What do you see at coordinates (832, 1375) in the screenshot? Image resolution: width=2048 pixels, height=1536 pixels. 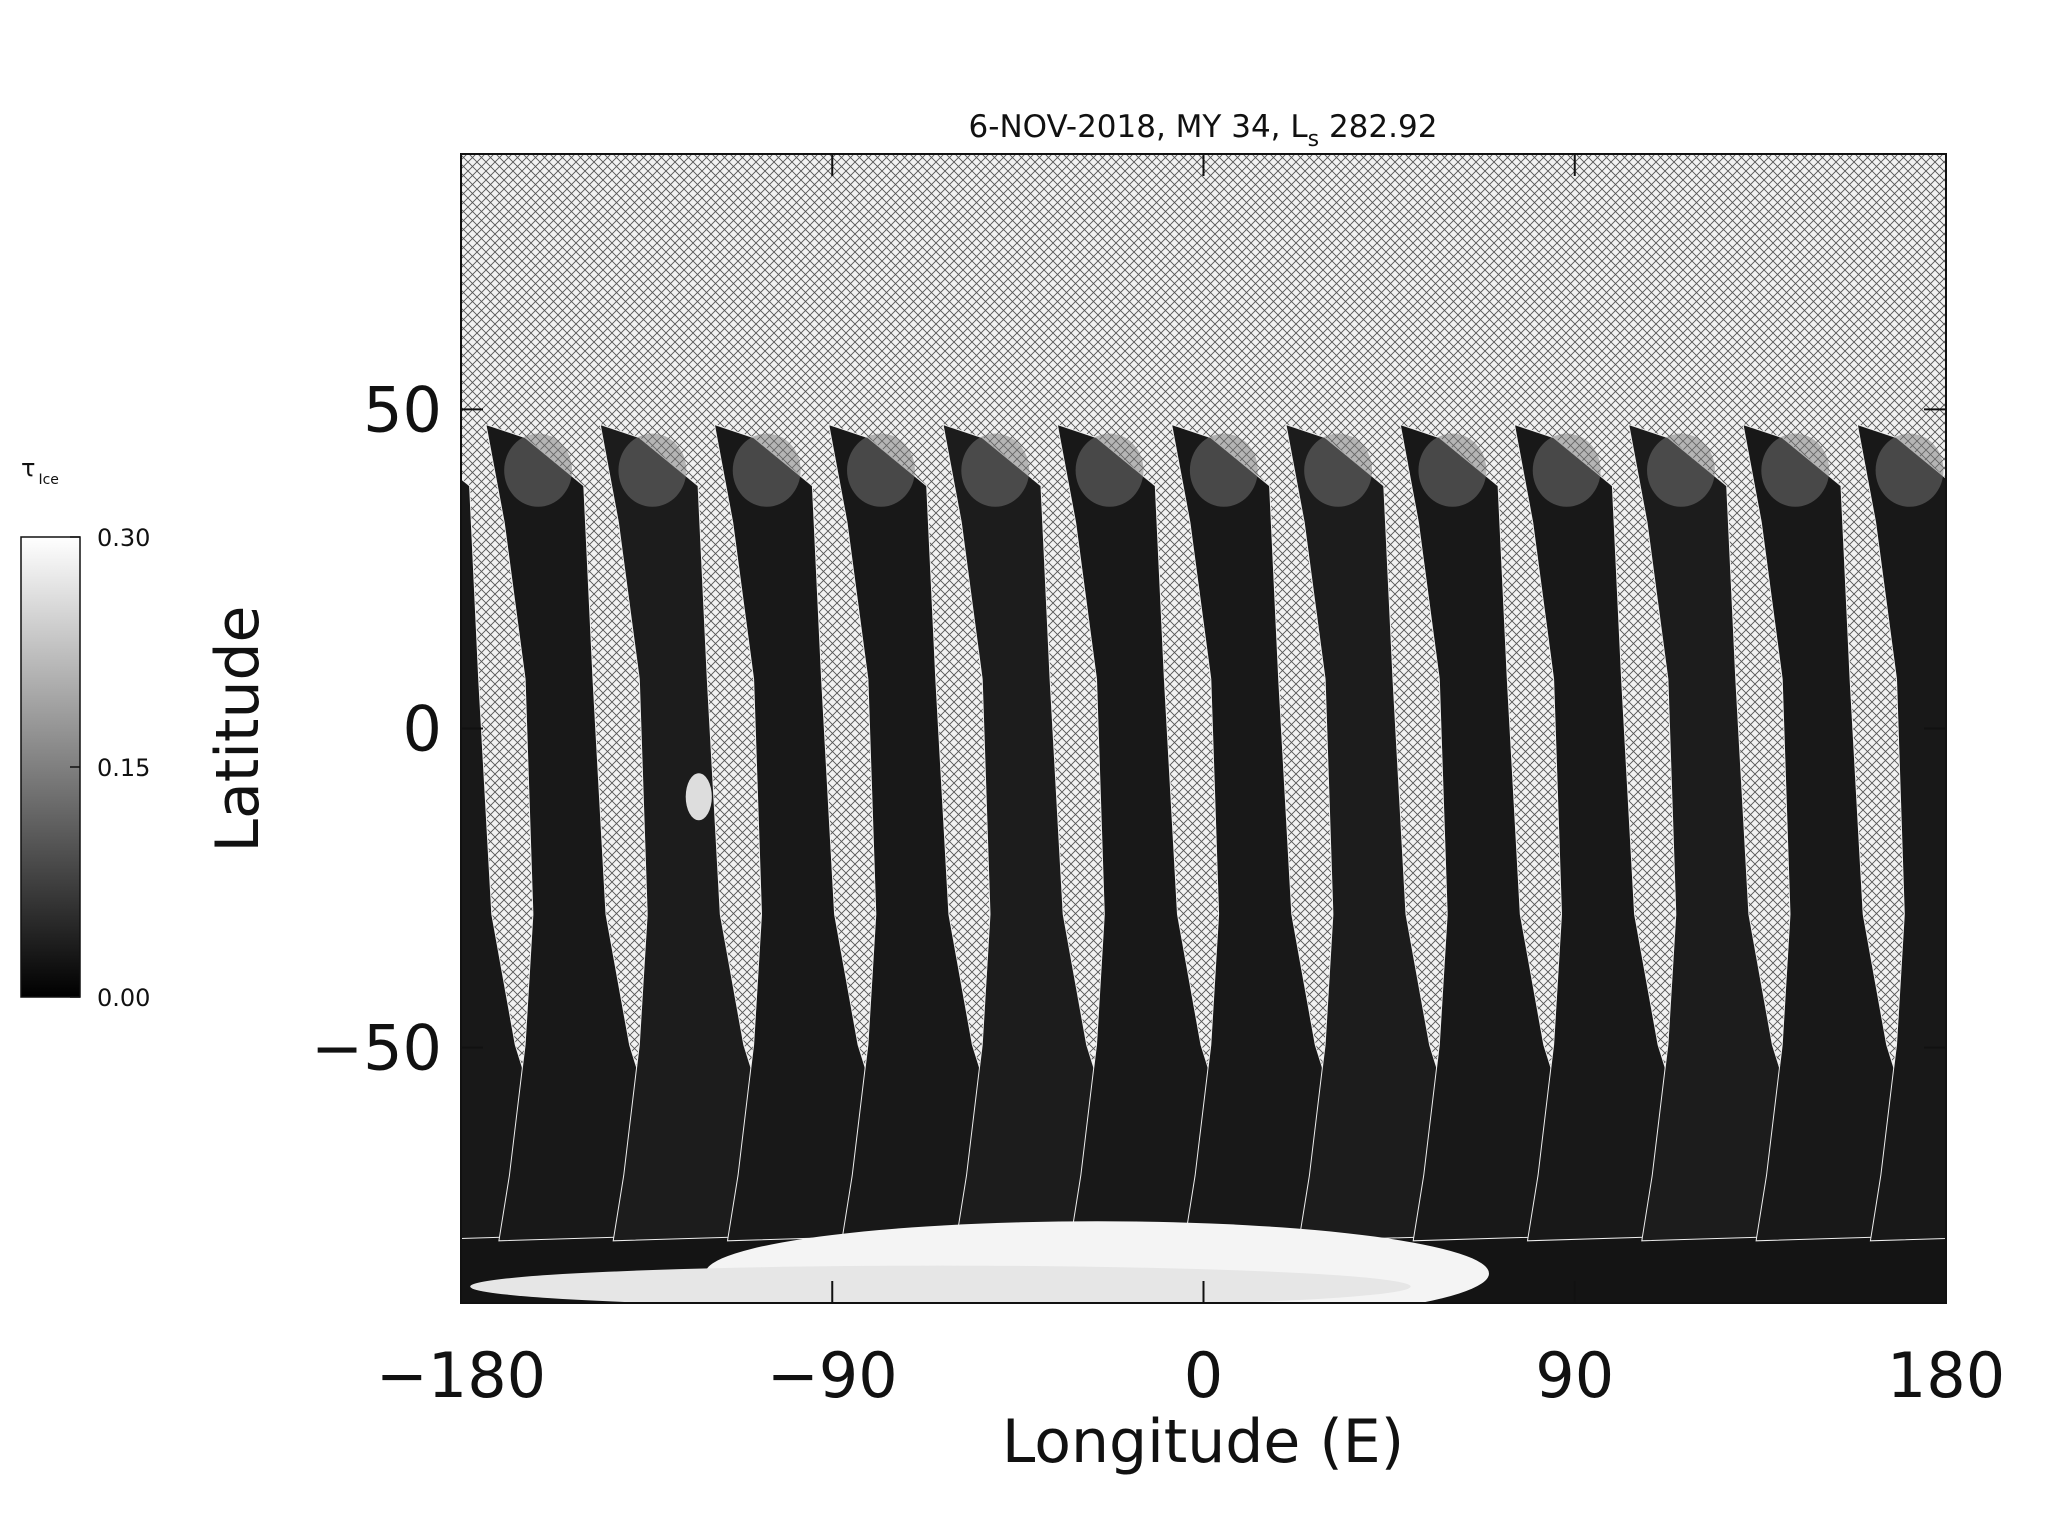 I see `x-tick-label: −90` at bounding box center [832, 1375].